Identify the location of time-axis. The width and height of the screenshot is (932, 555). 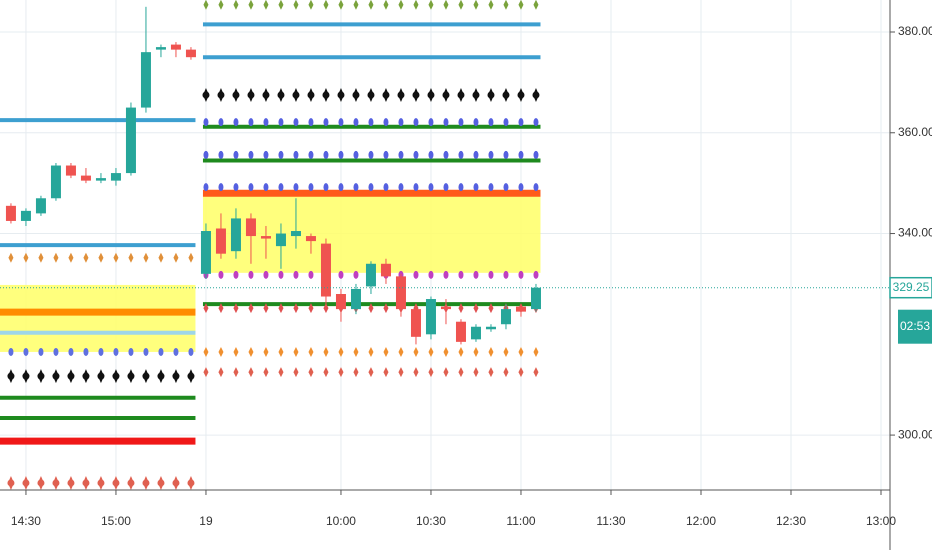
(445, 520).